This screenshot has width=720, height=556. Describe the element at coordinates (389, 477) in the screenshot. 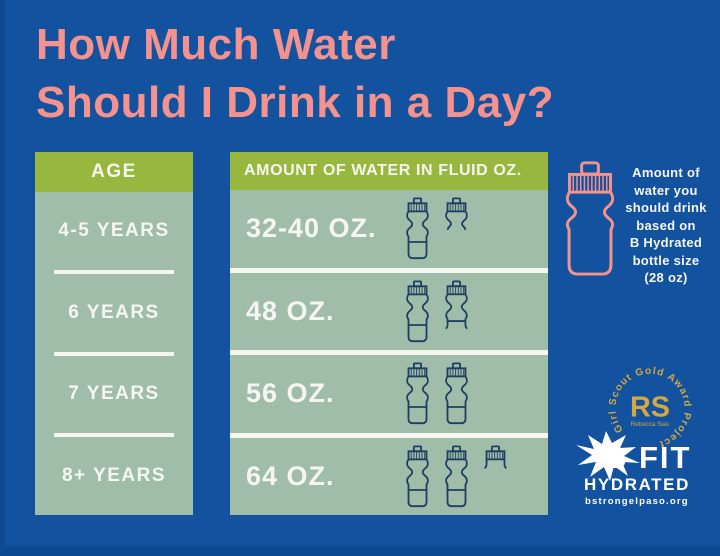

I see `water-row-64-oz: 64 OZ.` at that location.